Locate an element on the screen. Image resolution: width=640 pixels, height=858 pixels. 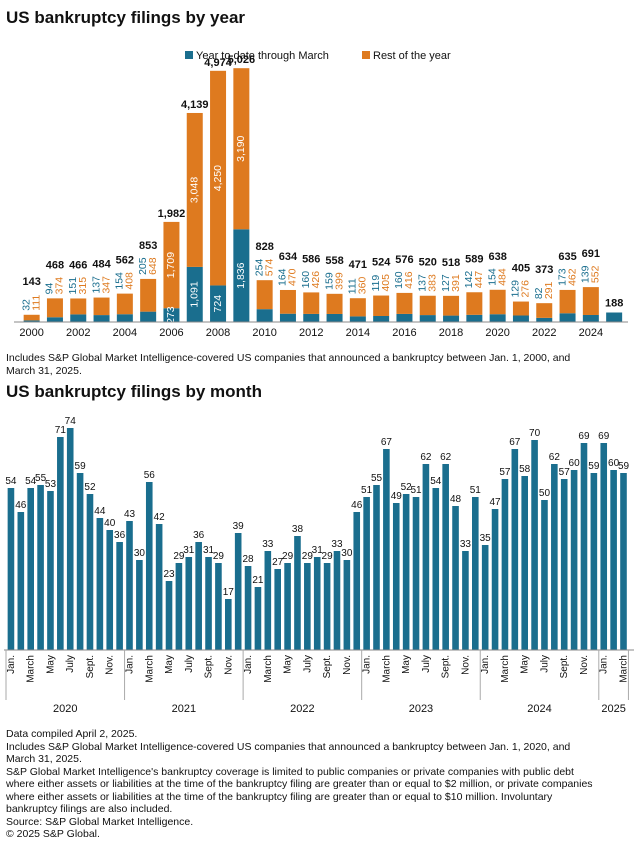
data-label-rest: 648 is located at coordinates (153, 266).